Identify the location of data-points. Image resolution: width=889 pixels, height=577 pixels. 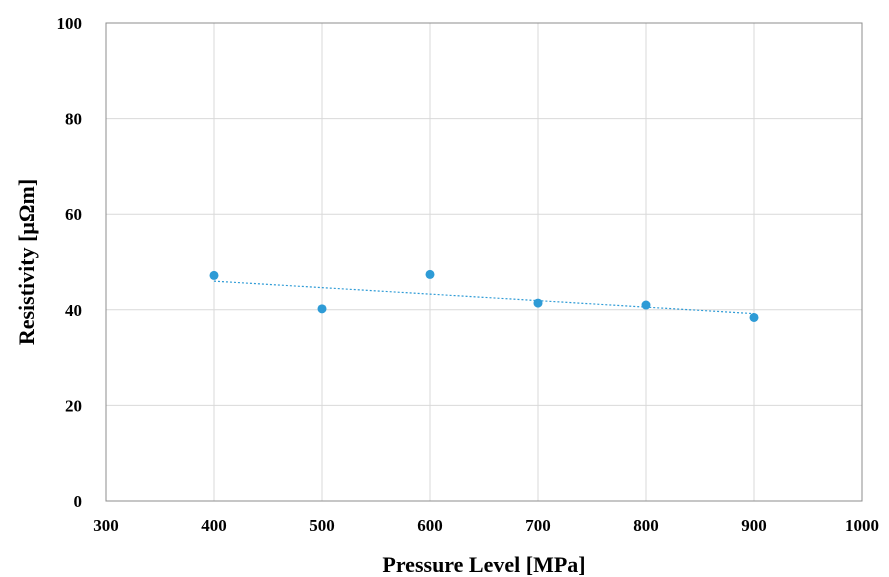
(484, 295).